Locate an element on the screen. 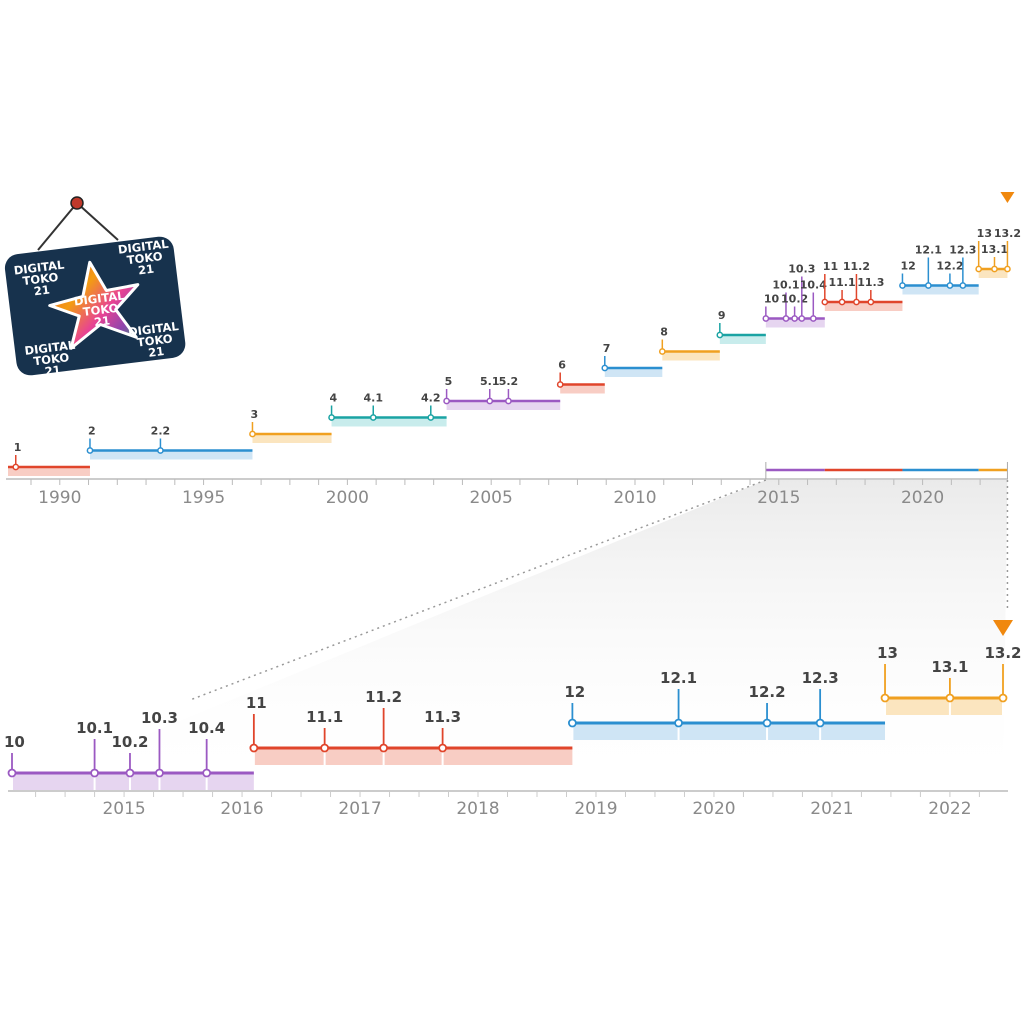 The image size is (1024, 1024). top-release-label-11-2: 11.2 is located at coordinates (856, 266).